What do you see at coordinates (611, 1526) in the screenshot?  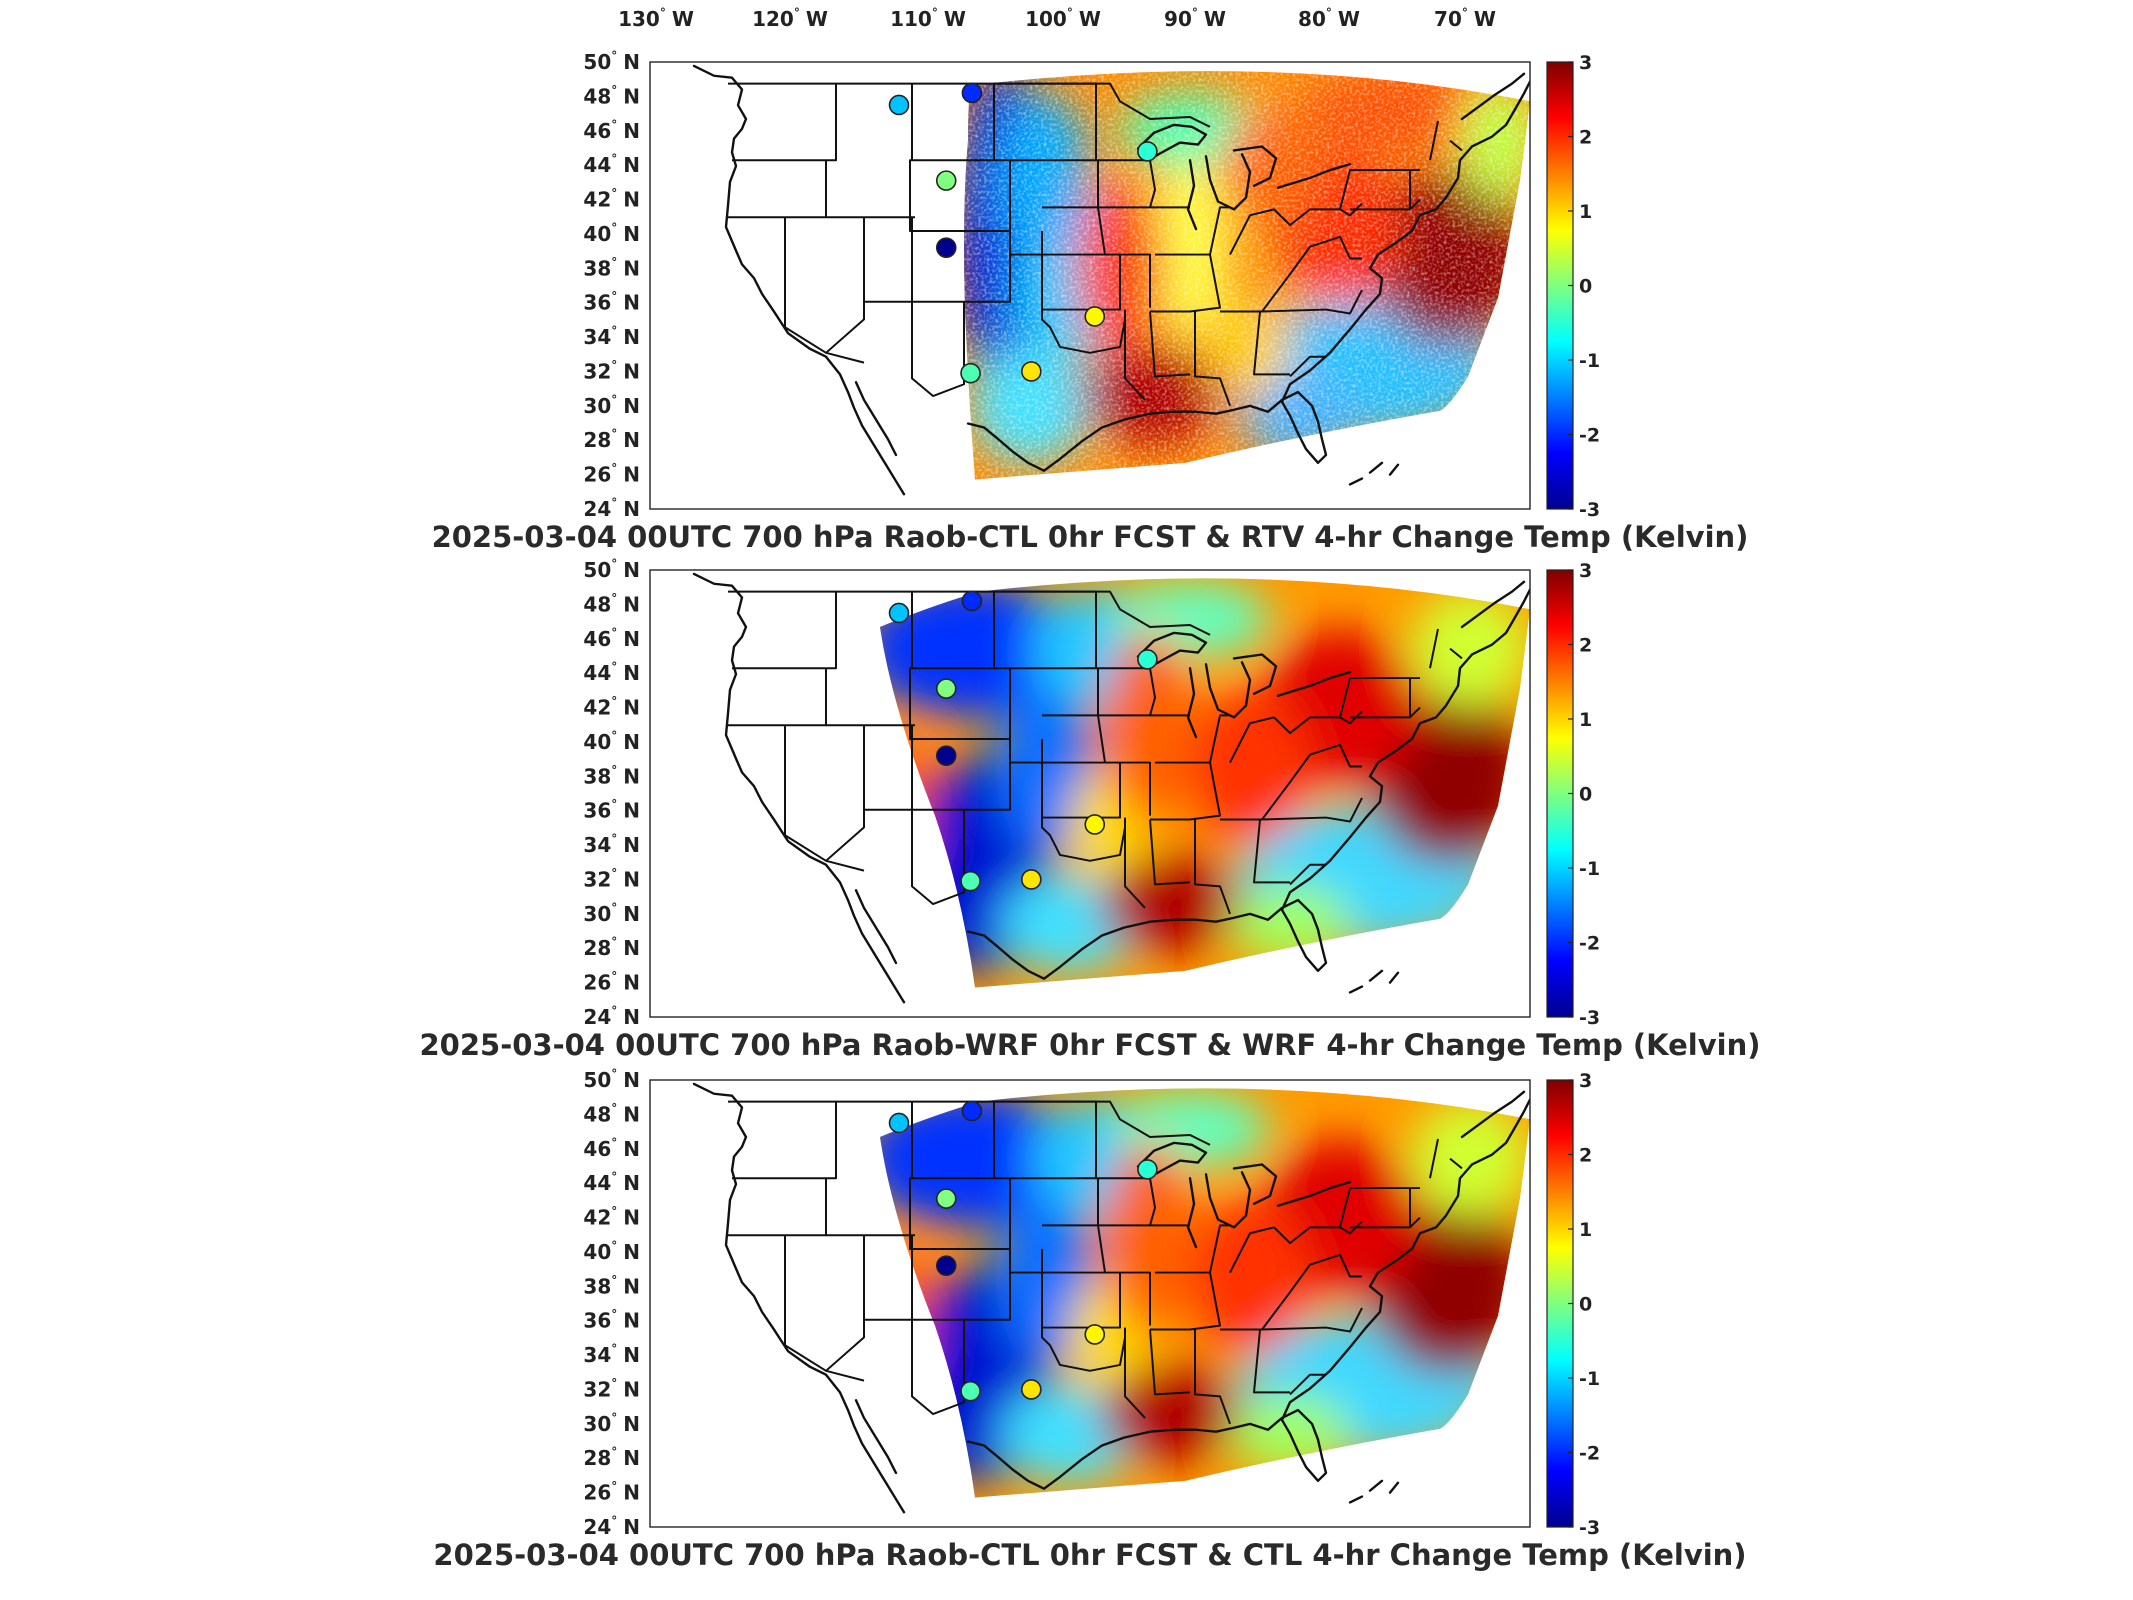 I see `lat-tick-label: 24° N` at bounding box center [611, 1526].